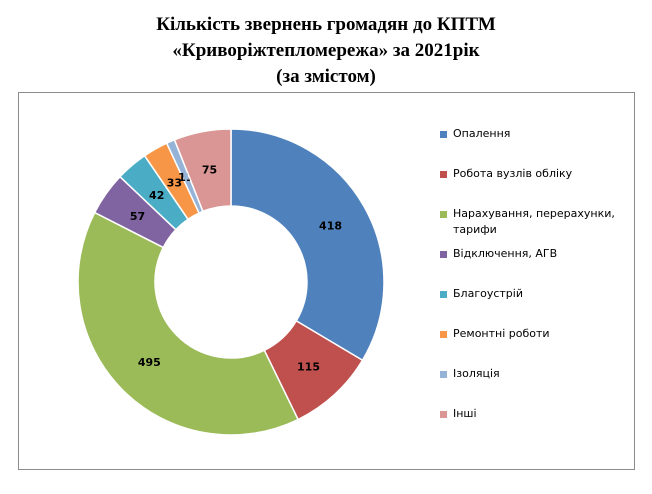  What do you see at coordinates (465, 413) in the screenshot?
I see `legend-label-8: Інші` at bounding box center [465, 413].